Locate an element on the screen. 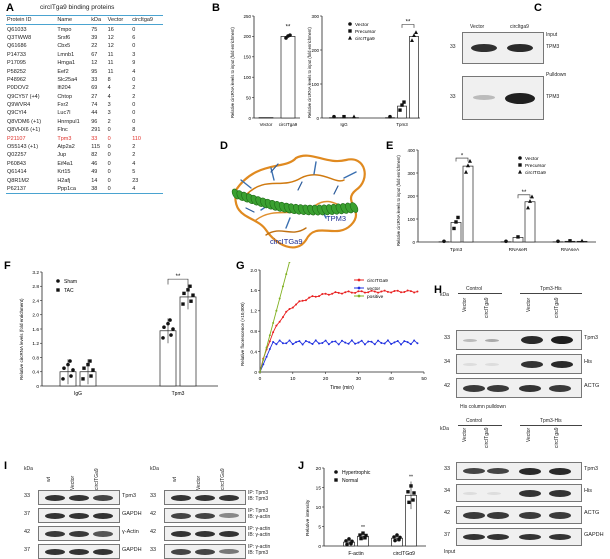 The width and height of the screenshot is (610, 559). h-target: Tpm3 is located at coordinates (591, 338).